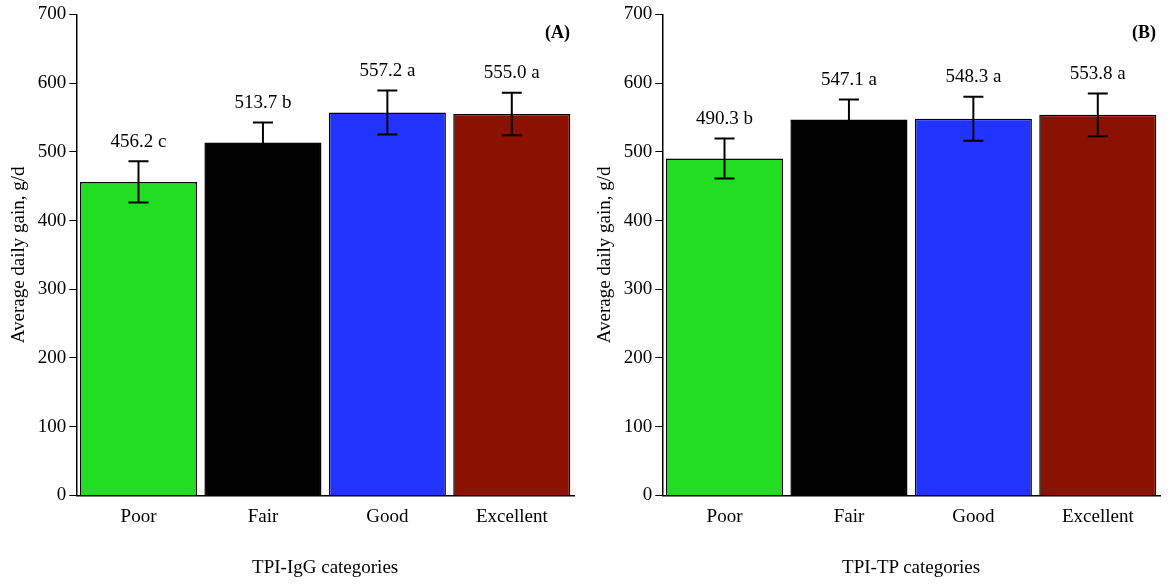 Image resolution: width=1173 pixels, height=587 pixels. Describe the element at coordinates (138, 140) in the screenshot. I see `data-label: 456.2 c` at that location.